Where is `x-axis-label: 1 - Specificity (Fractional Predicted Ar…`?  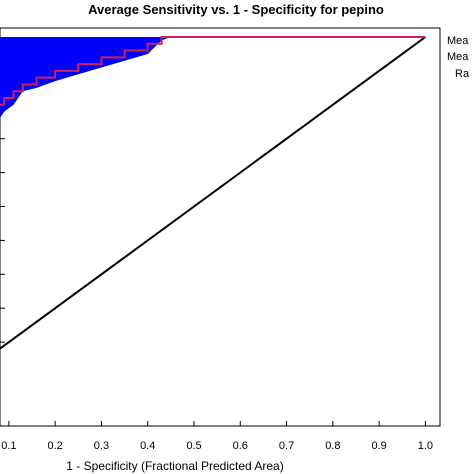 x-axis-label: 1 - Specificity (Fractional Predicted Ar… is located at coordinates (174, 466).